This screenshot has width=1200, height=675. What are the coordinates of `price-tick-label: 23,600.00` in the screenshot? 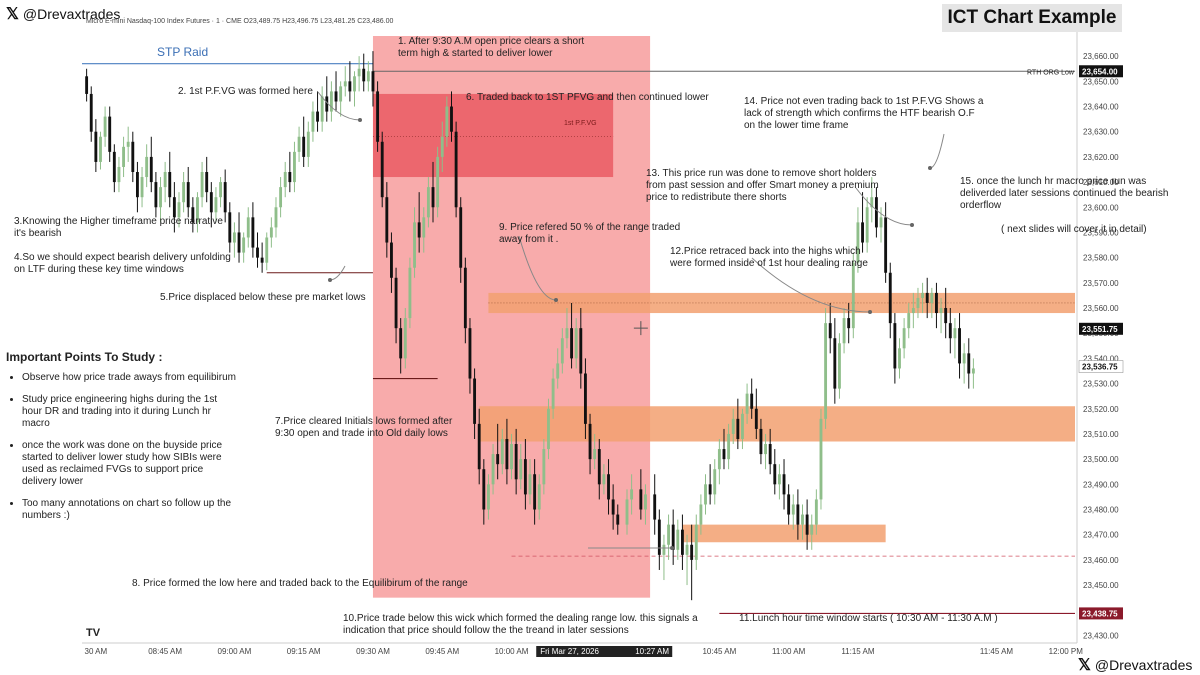 It's located at (1101, 207).